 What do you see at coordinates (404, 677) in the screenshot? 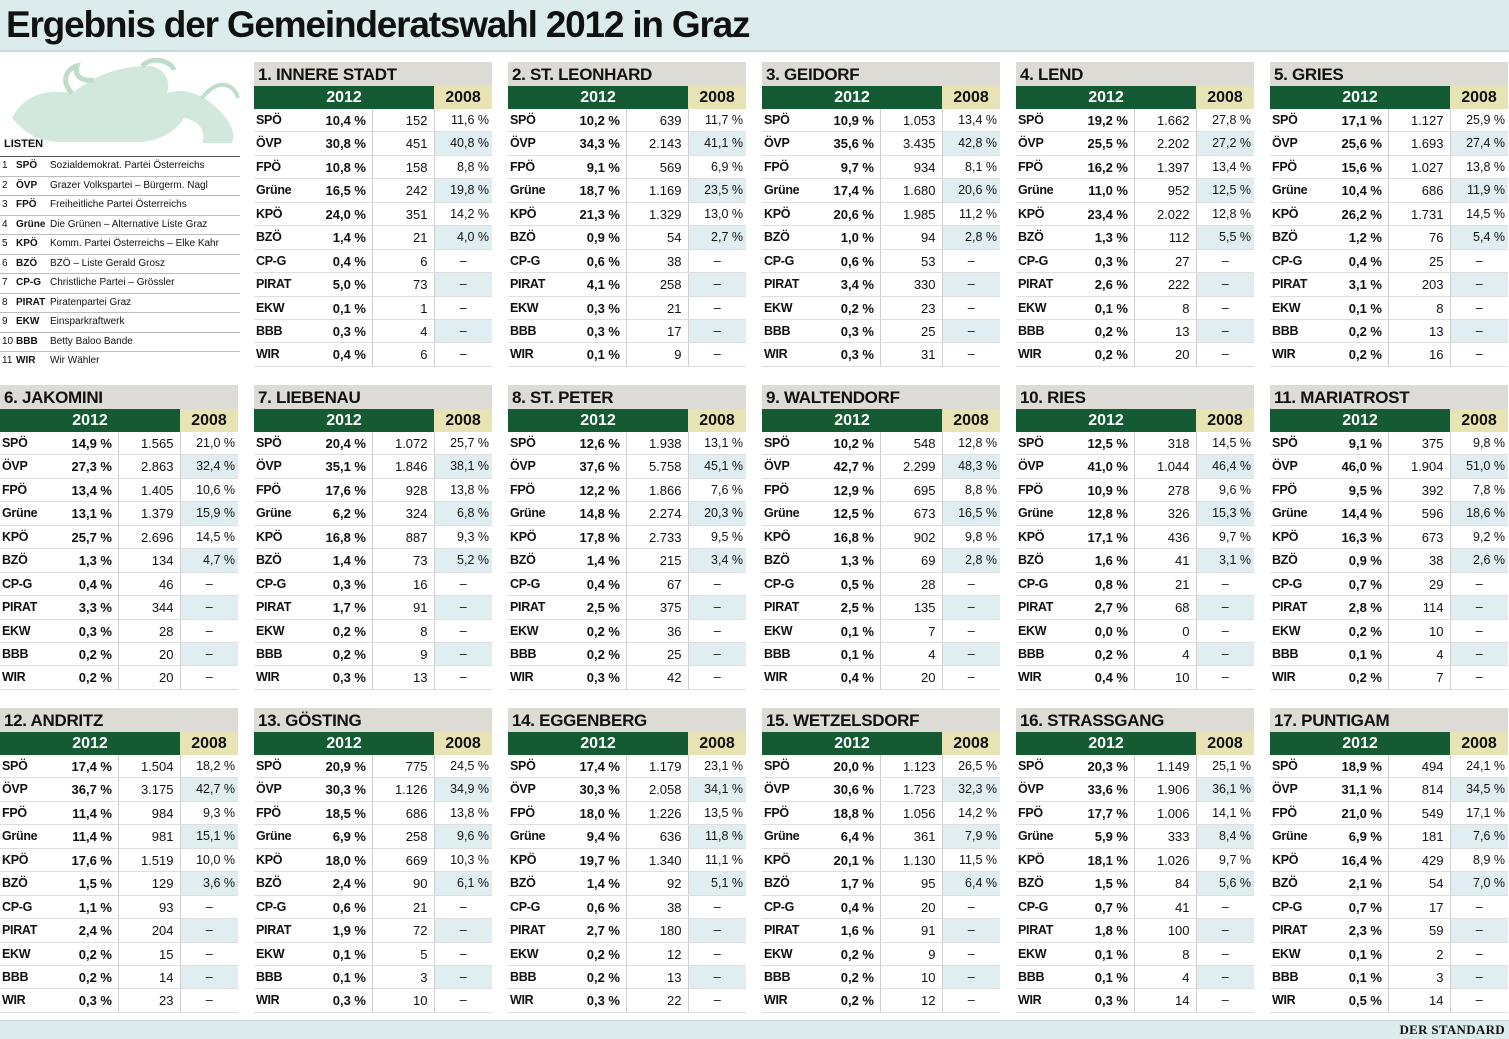
I see `votes-2012: 13` at bounding box center [404, 677].